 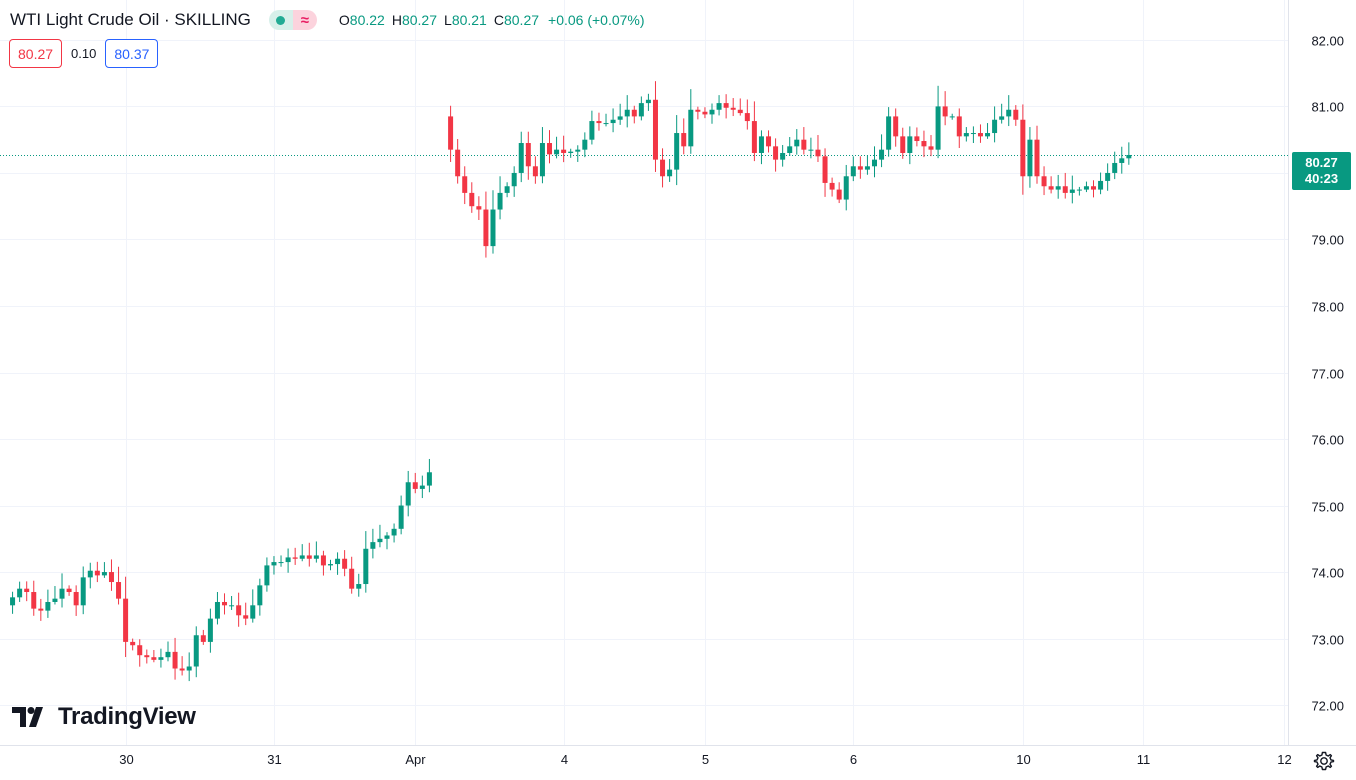 I want to click on open-label: O, so click(x=344, y=20).